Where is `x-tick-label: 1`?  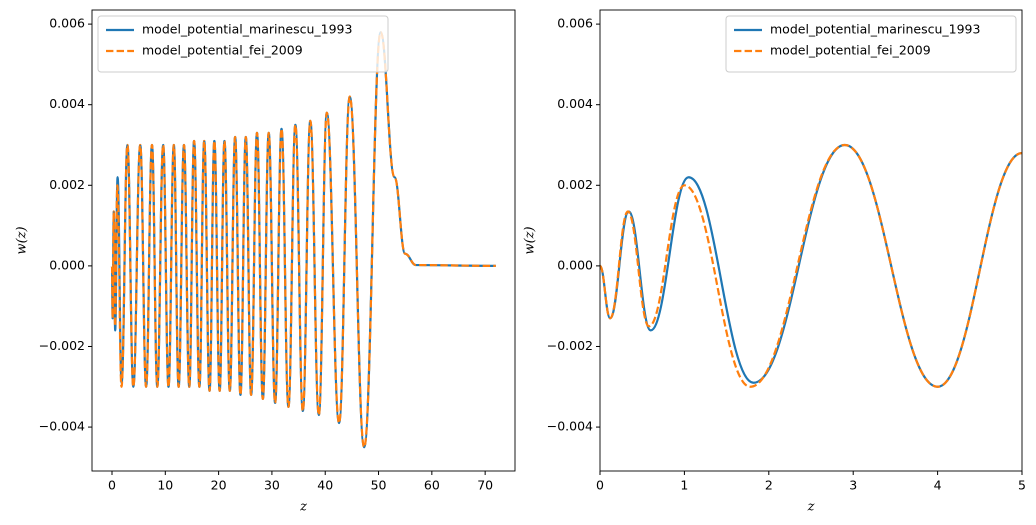 x-tick-label: 1 is located at coordinates (684, 485).